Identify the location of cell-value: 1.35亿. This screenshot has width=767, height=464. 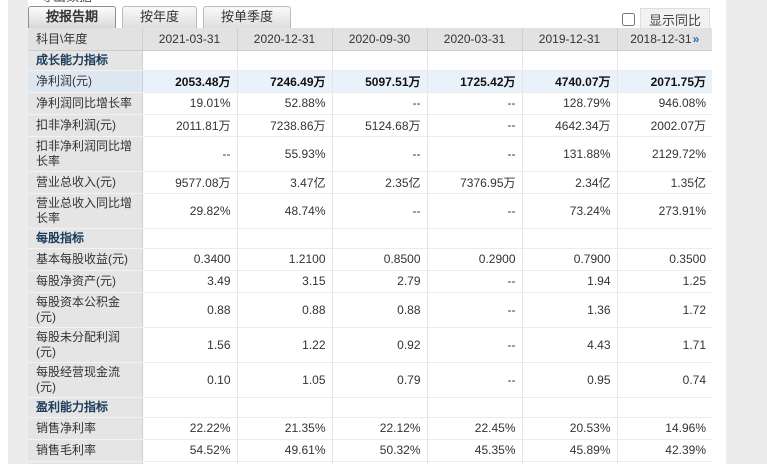
(664, 182).